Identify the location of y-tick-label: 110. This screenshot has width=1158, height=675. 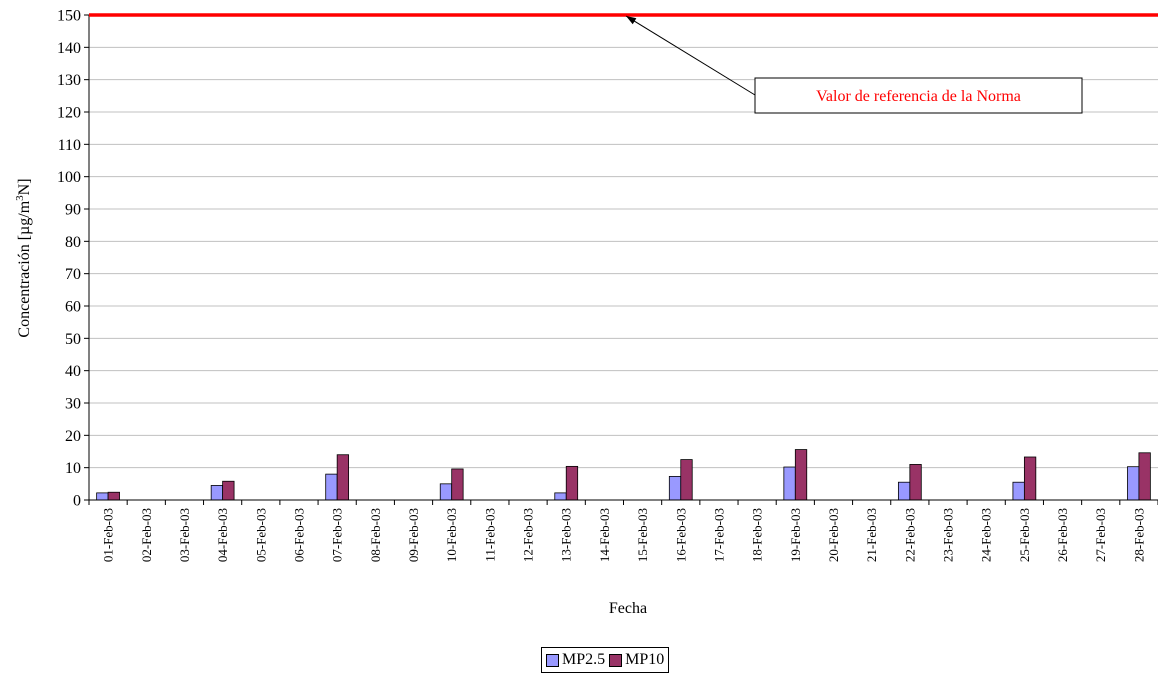
(69, 145).